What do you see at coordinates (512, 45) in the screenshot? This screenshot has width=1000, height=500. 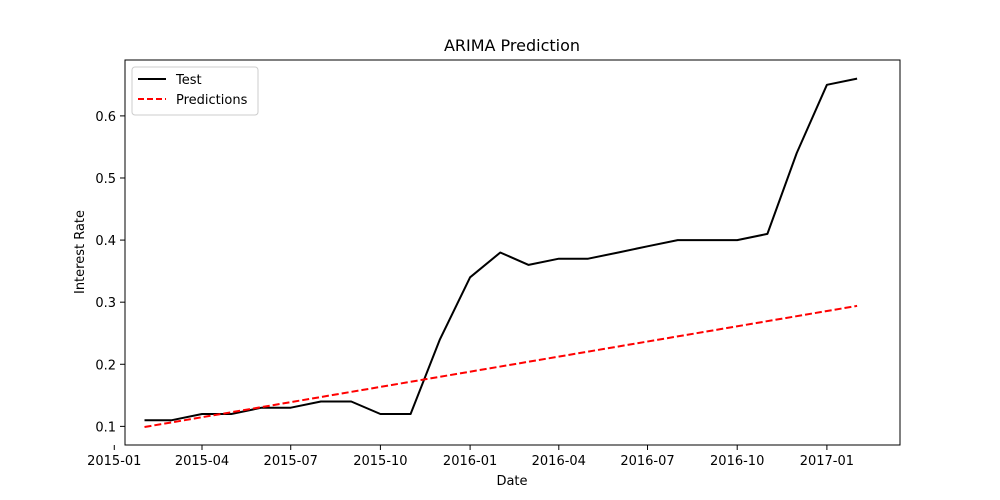 I see `chart-title: ARIMA Prediction` at bounding box center [512, 45].